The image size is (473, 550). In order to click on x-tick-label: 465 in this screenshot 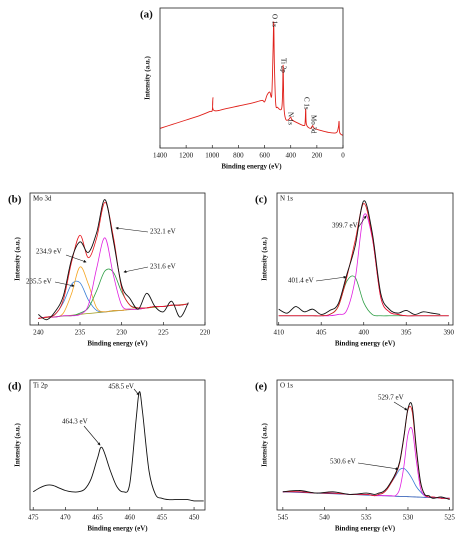, I will do `click(97, 518)`.